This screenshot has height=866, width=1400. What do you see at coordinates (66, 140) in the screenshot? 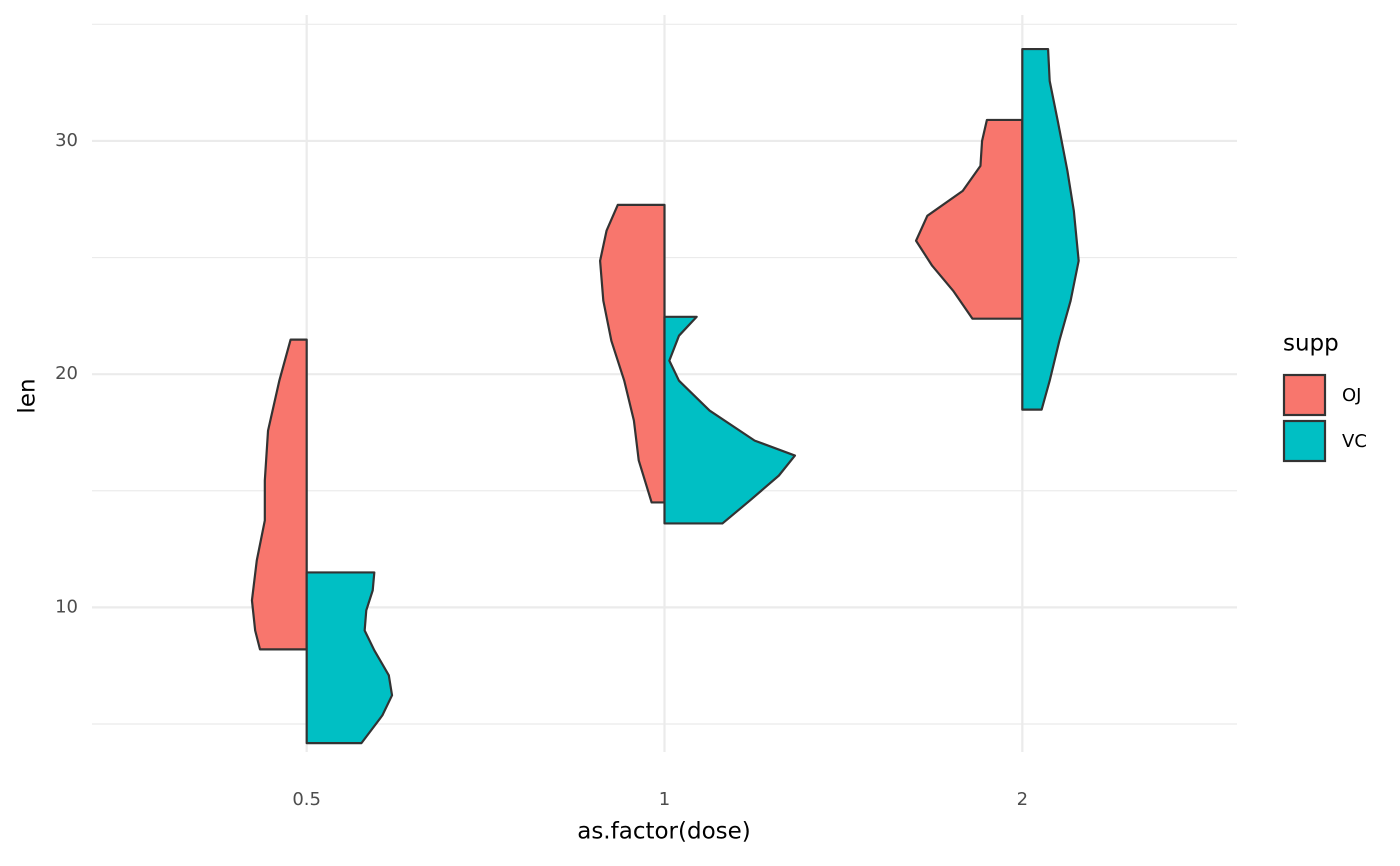
I see `y-tick-label: 30` at bounding box center [66, 140].